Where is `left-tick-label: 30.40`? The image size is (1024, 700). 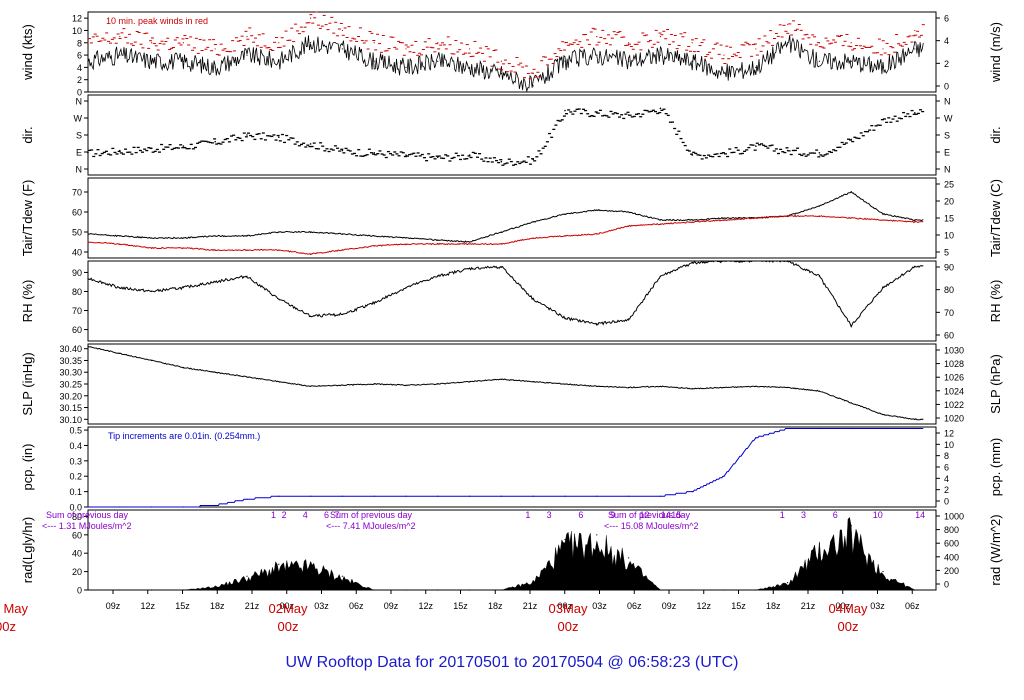
left-tick-label: 30.40 is located at coordinates (70, 349).